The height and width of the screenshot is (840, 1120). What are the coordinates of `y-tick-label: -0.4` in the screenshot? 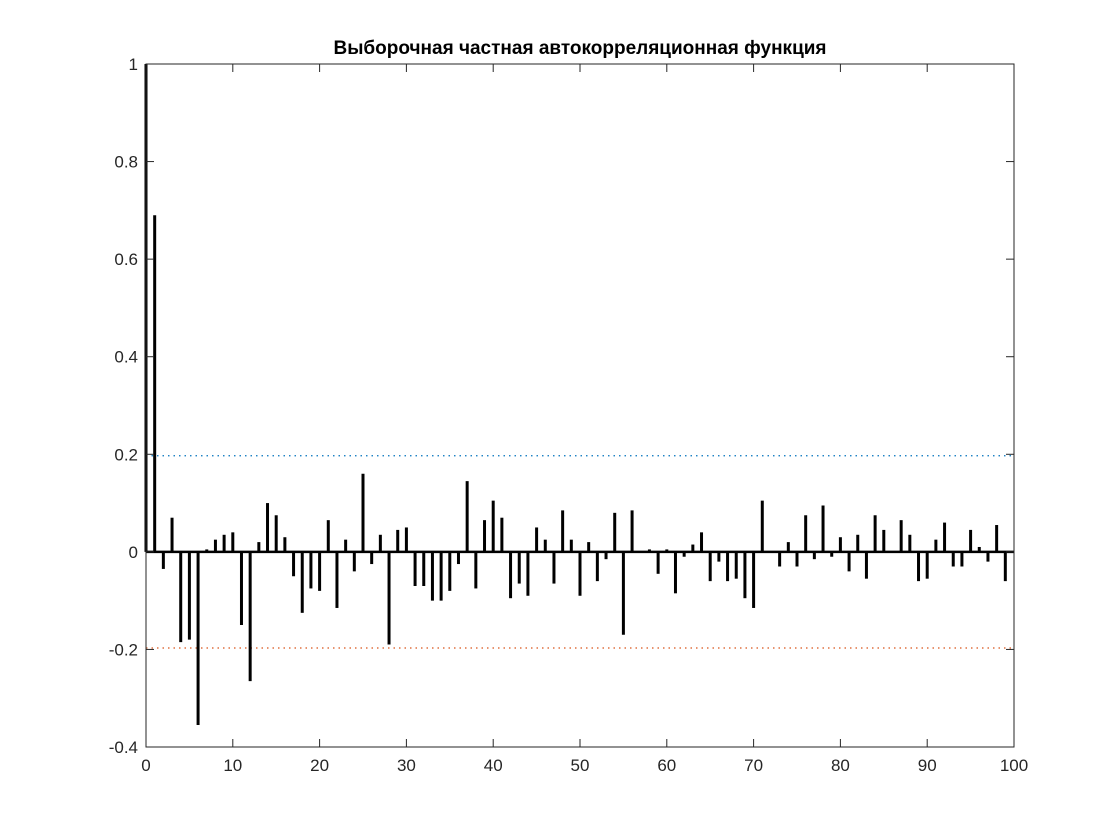 It's located at (123, 747).